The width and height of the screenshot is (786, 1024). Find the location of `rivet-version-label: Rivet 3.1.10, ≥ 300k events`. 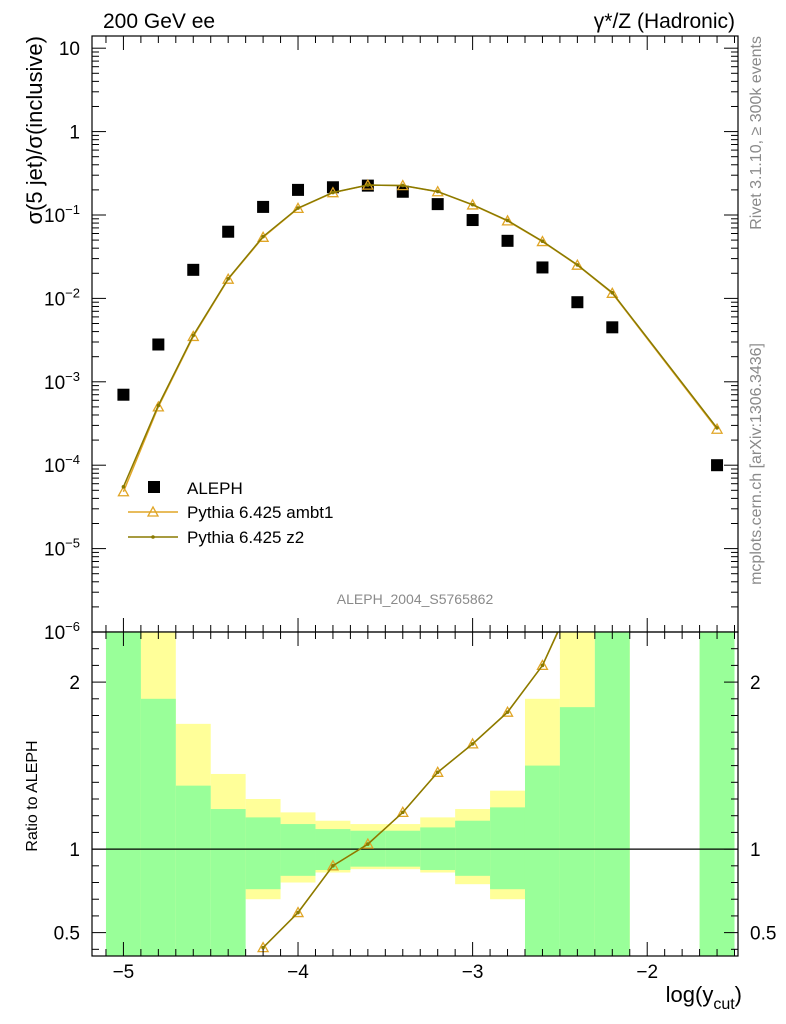

rivet-version-label: Rivet 3.1.10, ≥ 300k events is located at coordinates (756, 133).